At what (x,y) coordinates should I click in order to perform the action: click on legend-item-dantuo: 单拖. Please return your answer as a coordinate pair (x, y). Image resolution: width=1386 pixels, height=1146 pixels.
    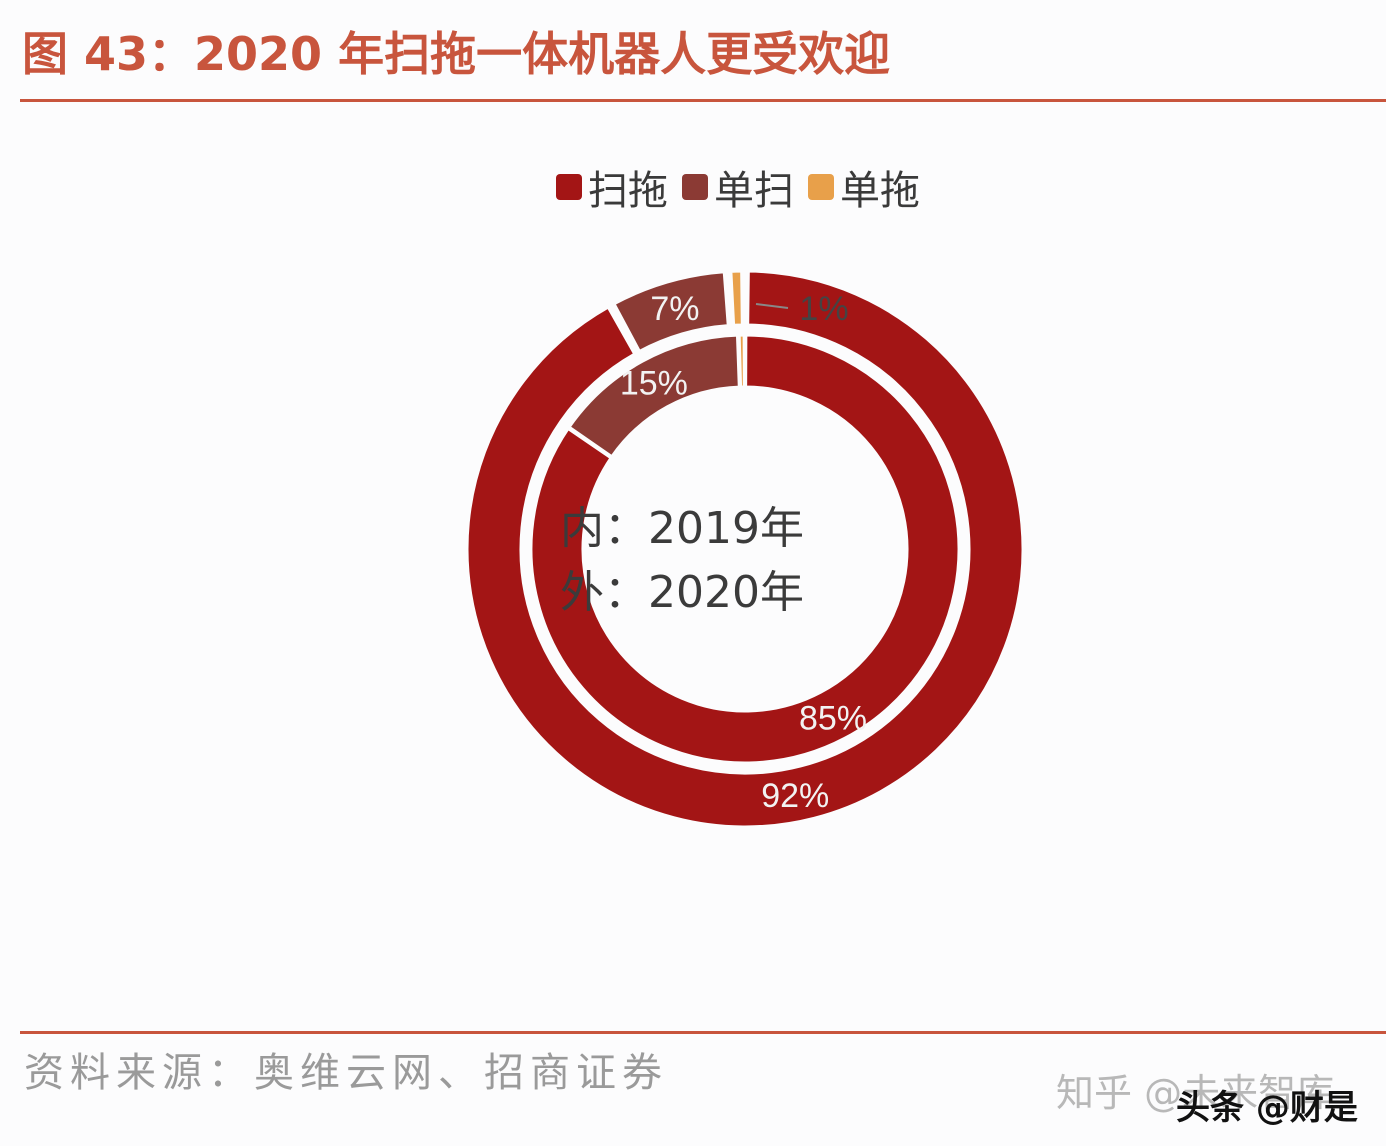
    Looking at the image, I should click on (864, 187).